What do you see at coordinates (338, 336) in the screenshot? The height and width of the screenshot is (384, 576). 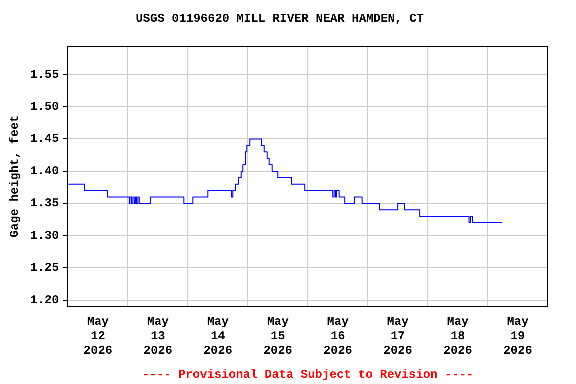 I see `x-tick-label: May 16 2026` at bounding box center [338, 336].